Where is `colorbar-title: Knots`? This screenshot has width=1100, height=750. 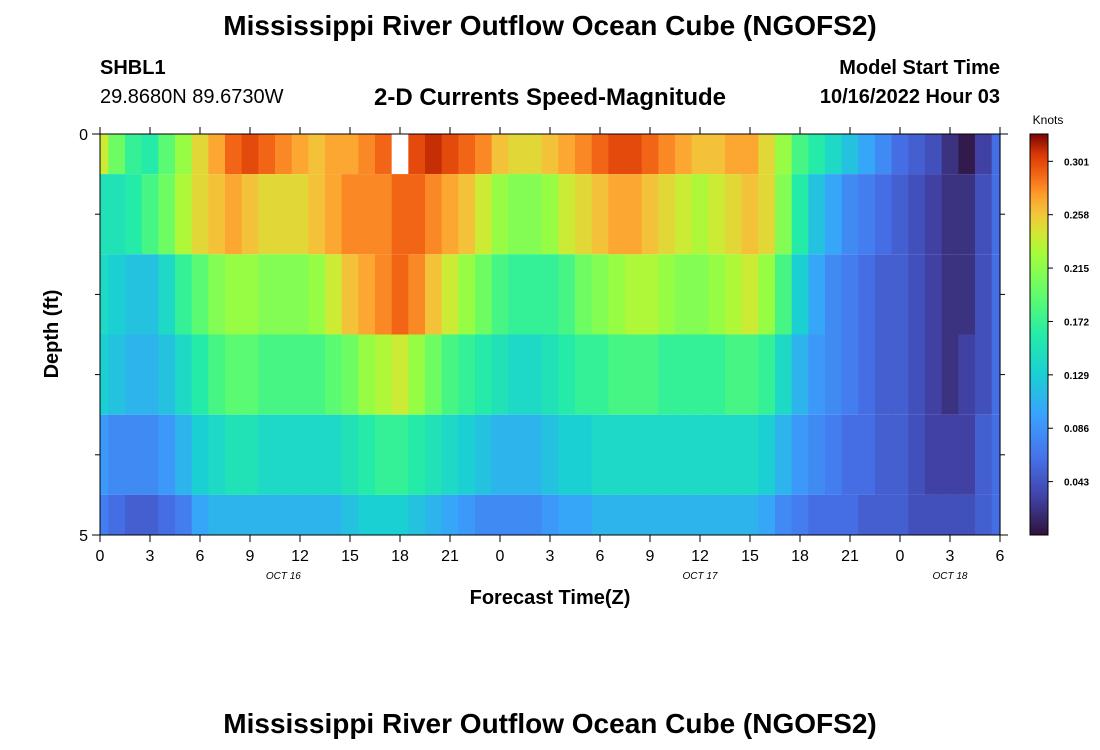 colorbar-title: Knots is located at coordinates (1048, 120).